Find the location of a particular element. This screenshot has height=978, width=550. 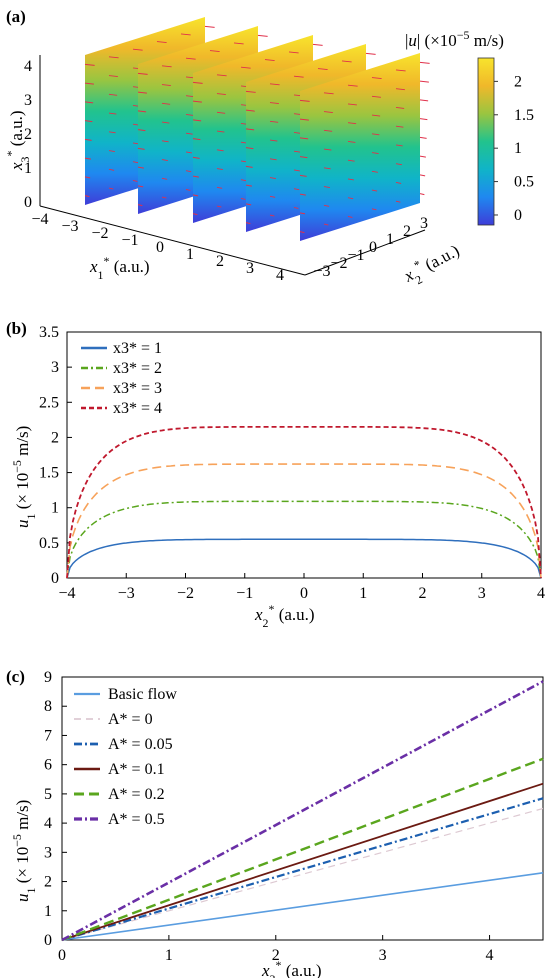

z-tick-label: 1 is located at coordinates (28, 168).